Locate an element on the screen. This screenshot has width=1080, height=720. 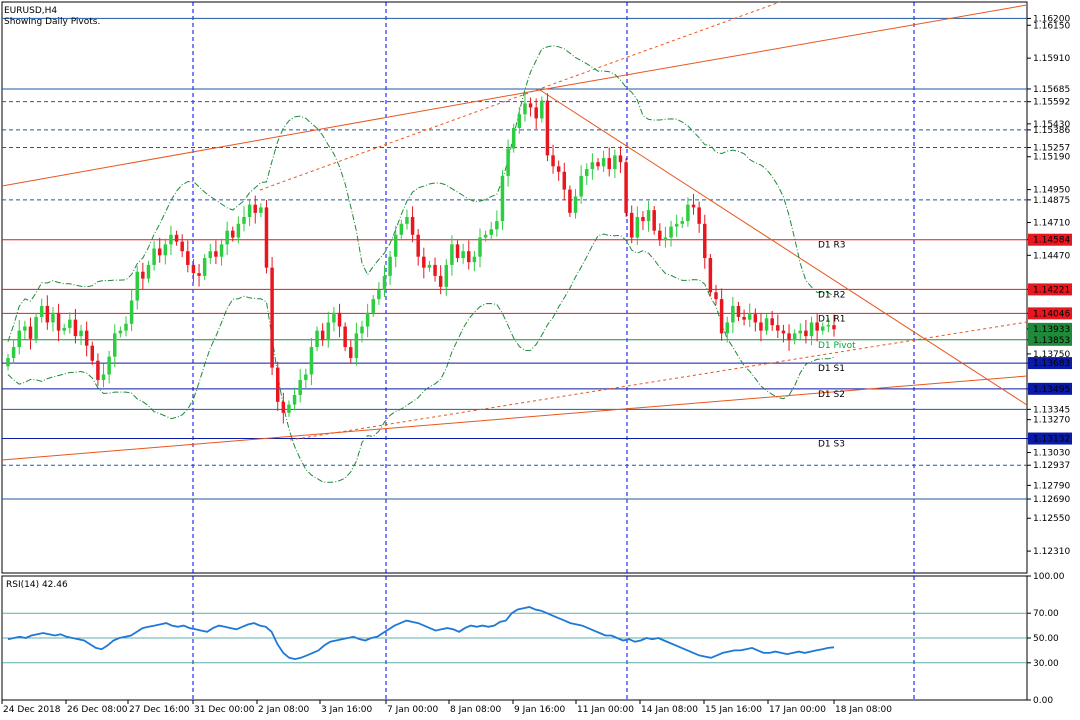
time-tick-label: 15 Jan 16:00 is located at coordinates (733, 710).